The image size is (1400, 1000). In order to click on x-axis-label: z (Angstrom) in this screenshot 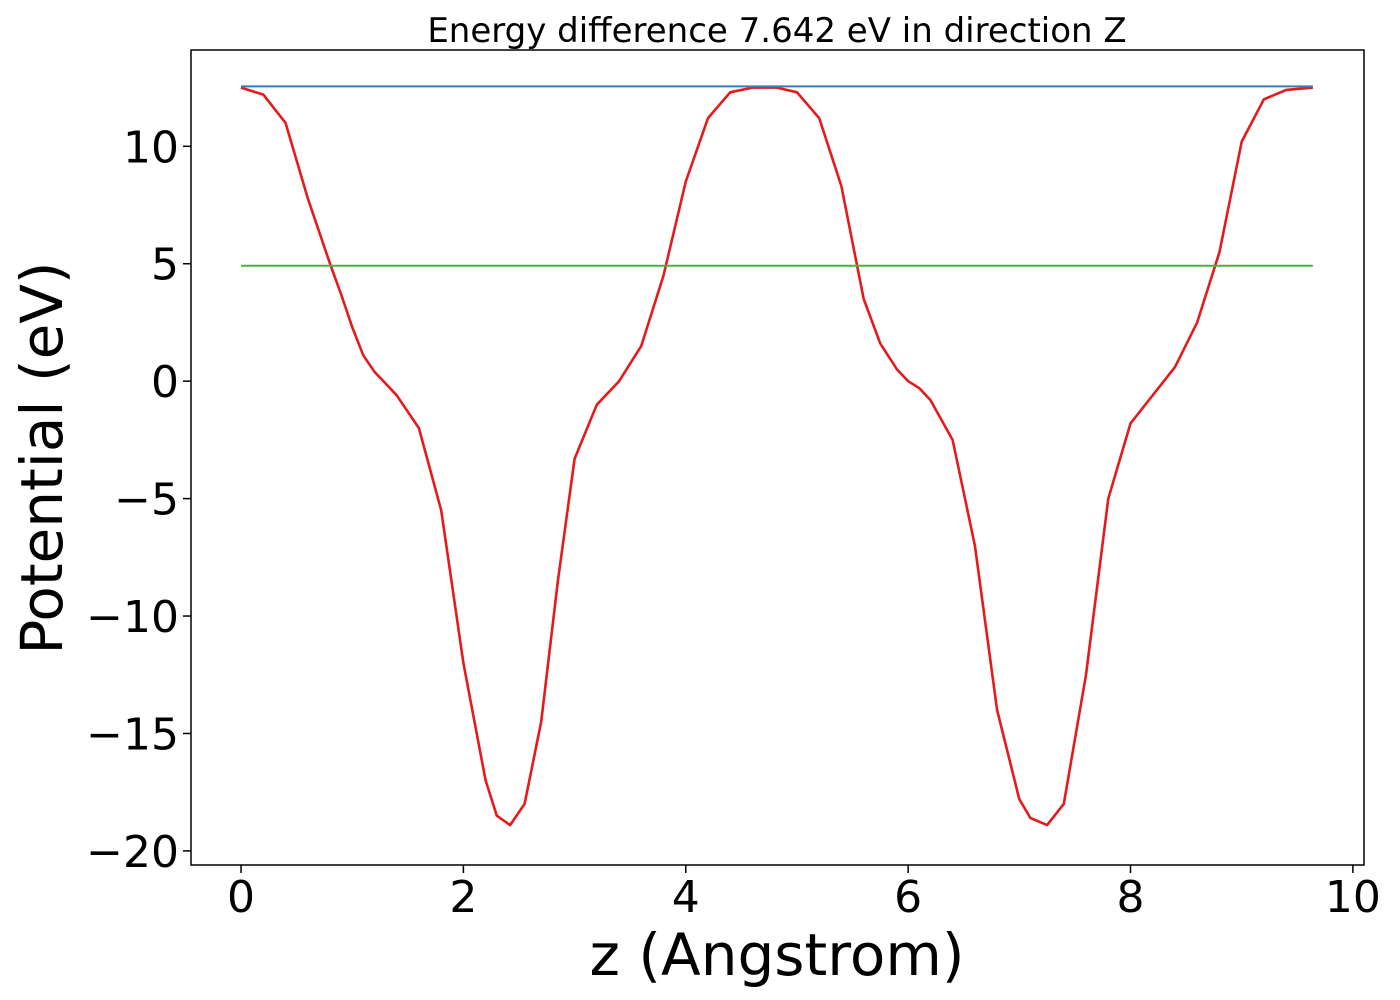, I will do `click(777, 955)`.